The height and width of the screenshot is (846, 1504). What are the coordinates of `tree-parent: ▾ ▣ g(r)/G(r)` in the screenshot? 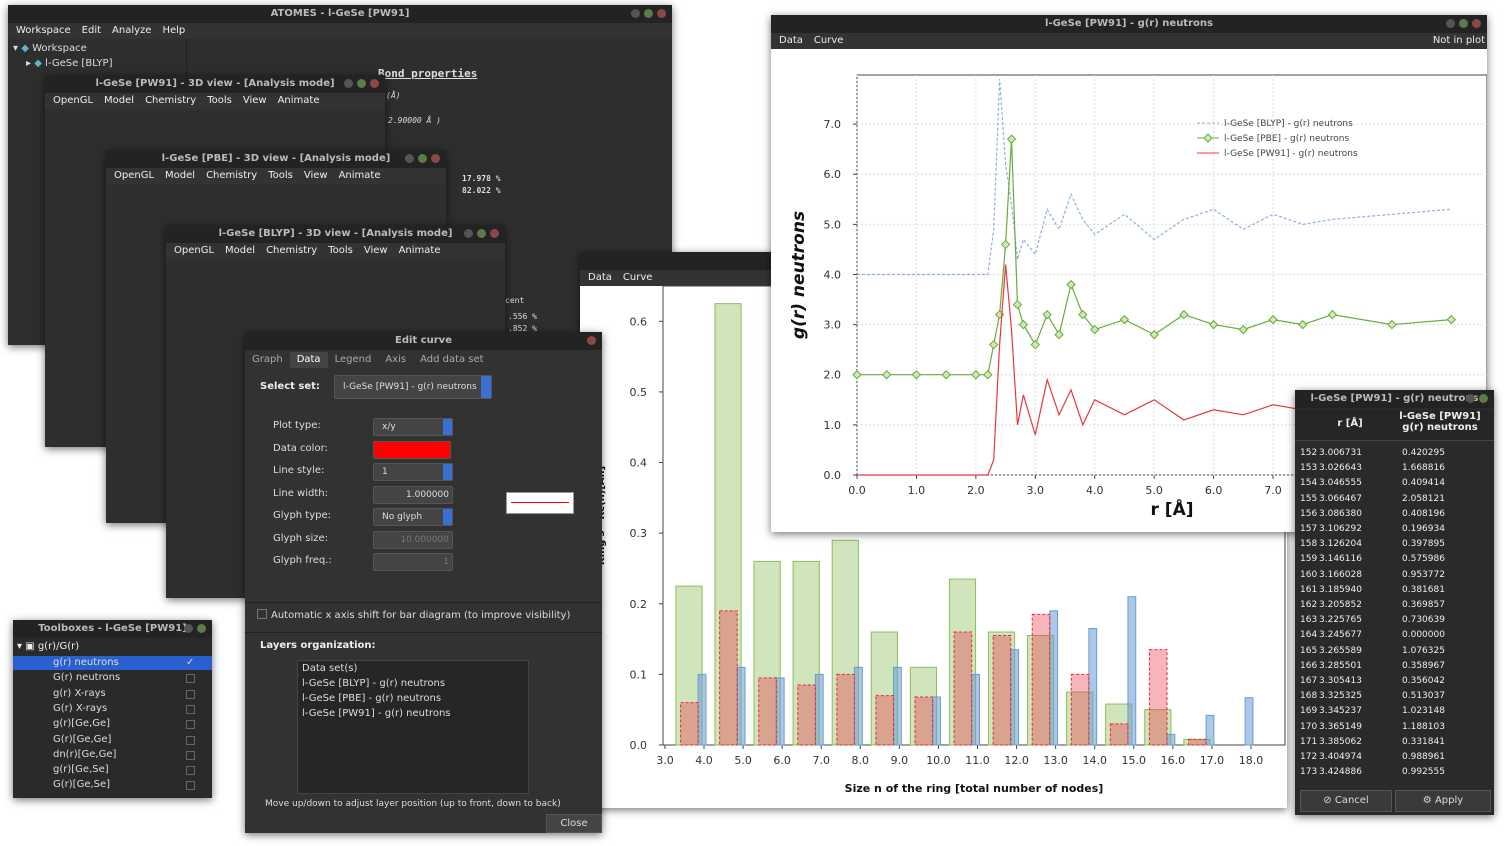 It's located at (48, 646).